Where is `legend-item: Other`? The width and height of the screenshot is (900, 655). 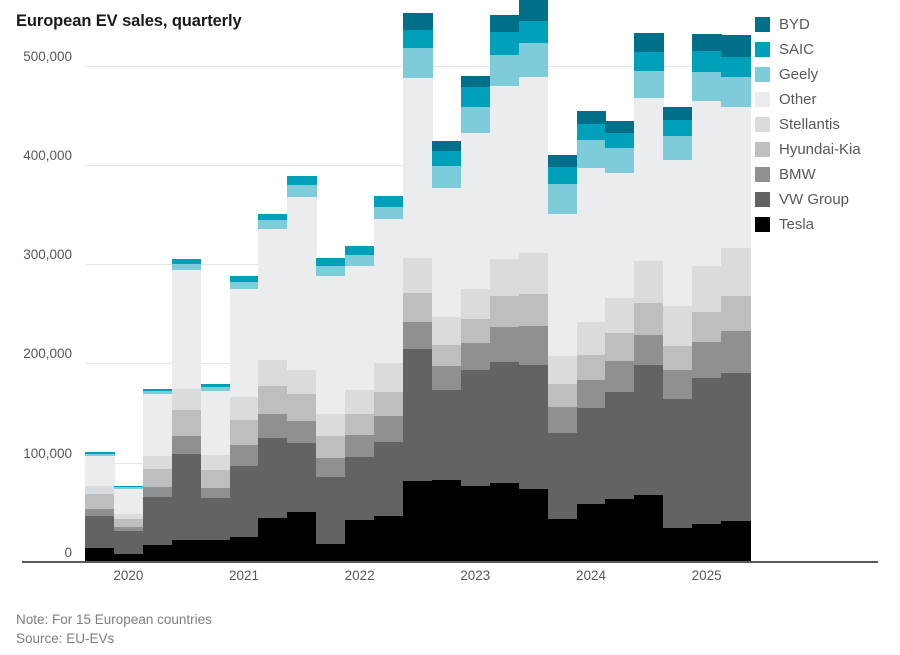 legend-item: Other is located at coordinates (825, 99).